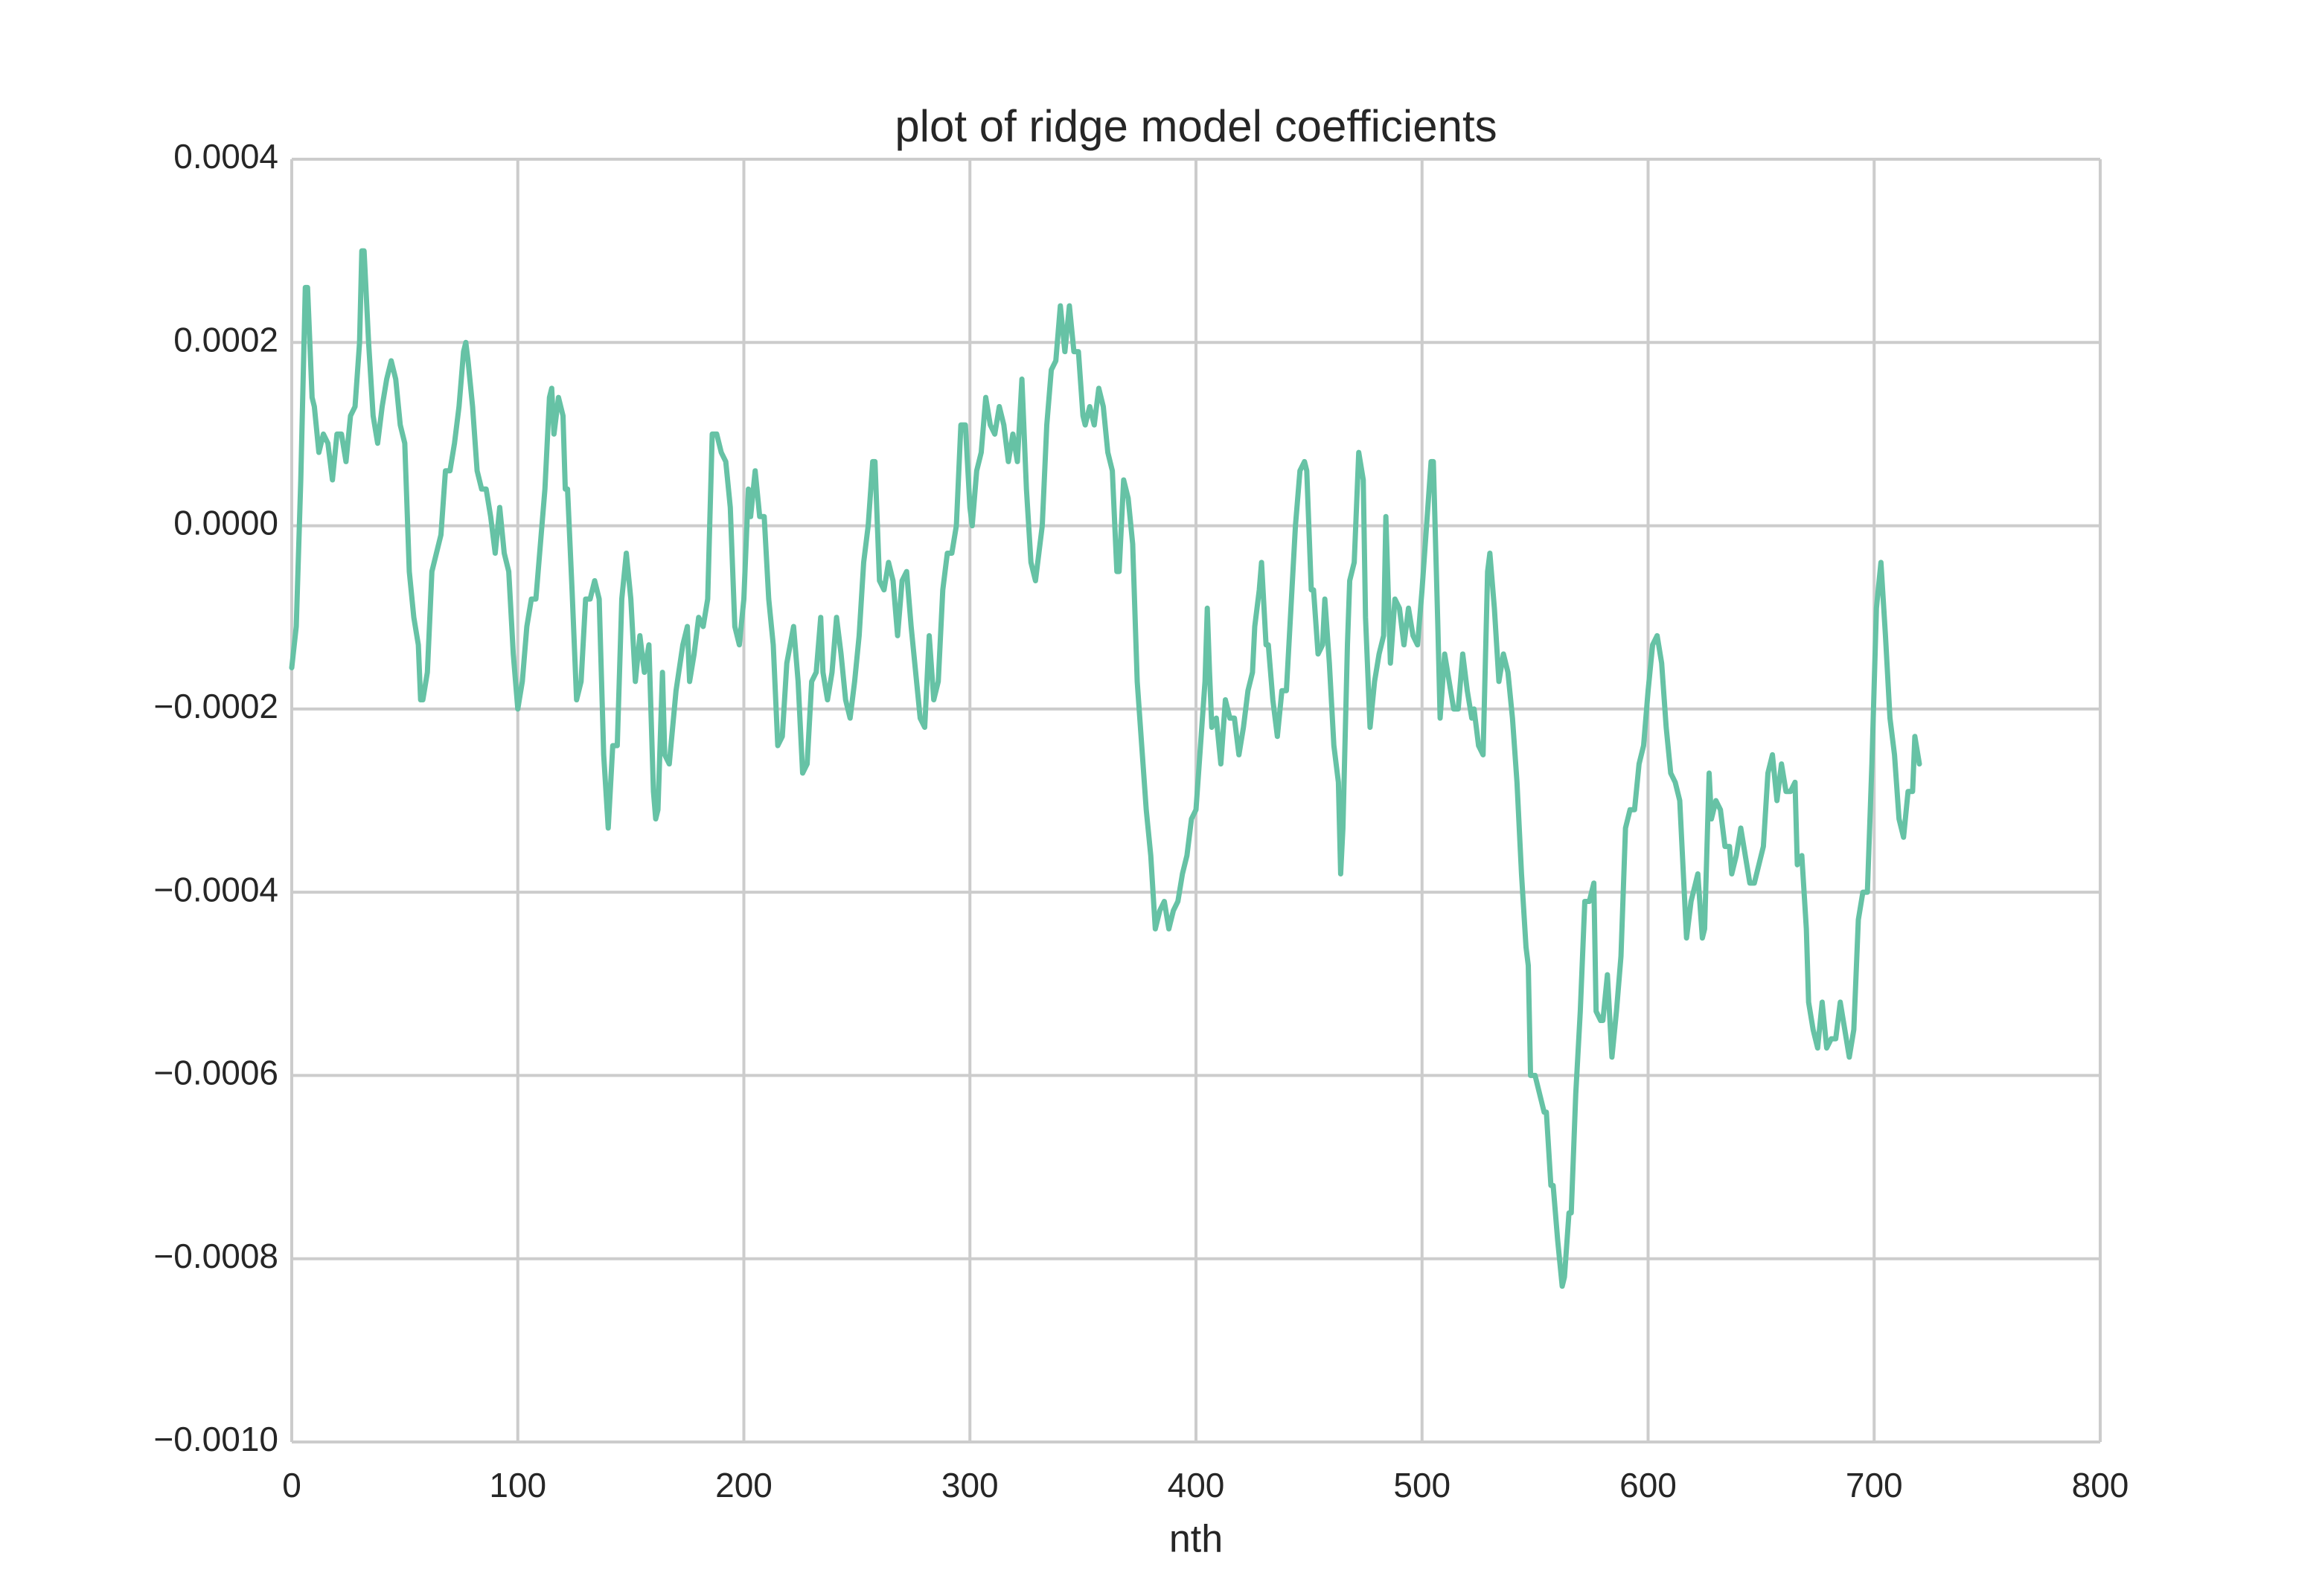 The height and width of the screenshot is (1596, 2322). What do you see at coordinates (225, 156) in the screenshot?
I see `y-tick-label: 0.0004` at bounding box center [225, 156].